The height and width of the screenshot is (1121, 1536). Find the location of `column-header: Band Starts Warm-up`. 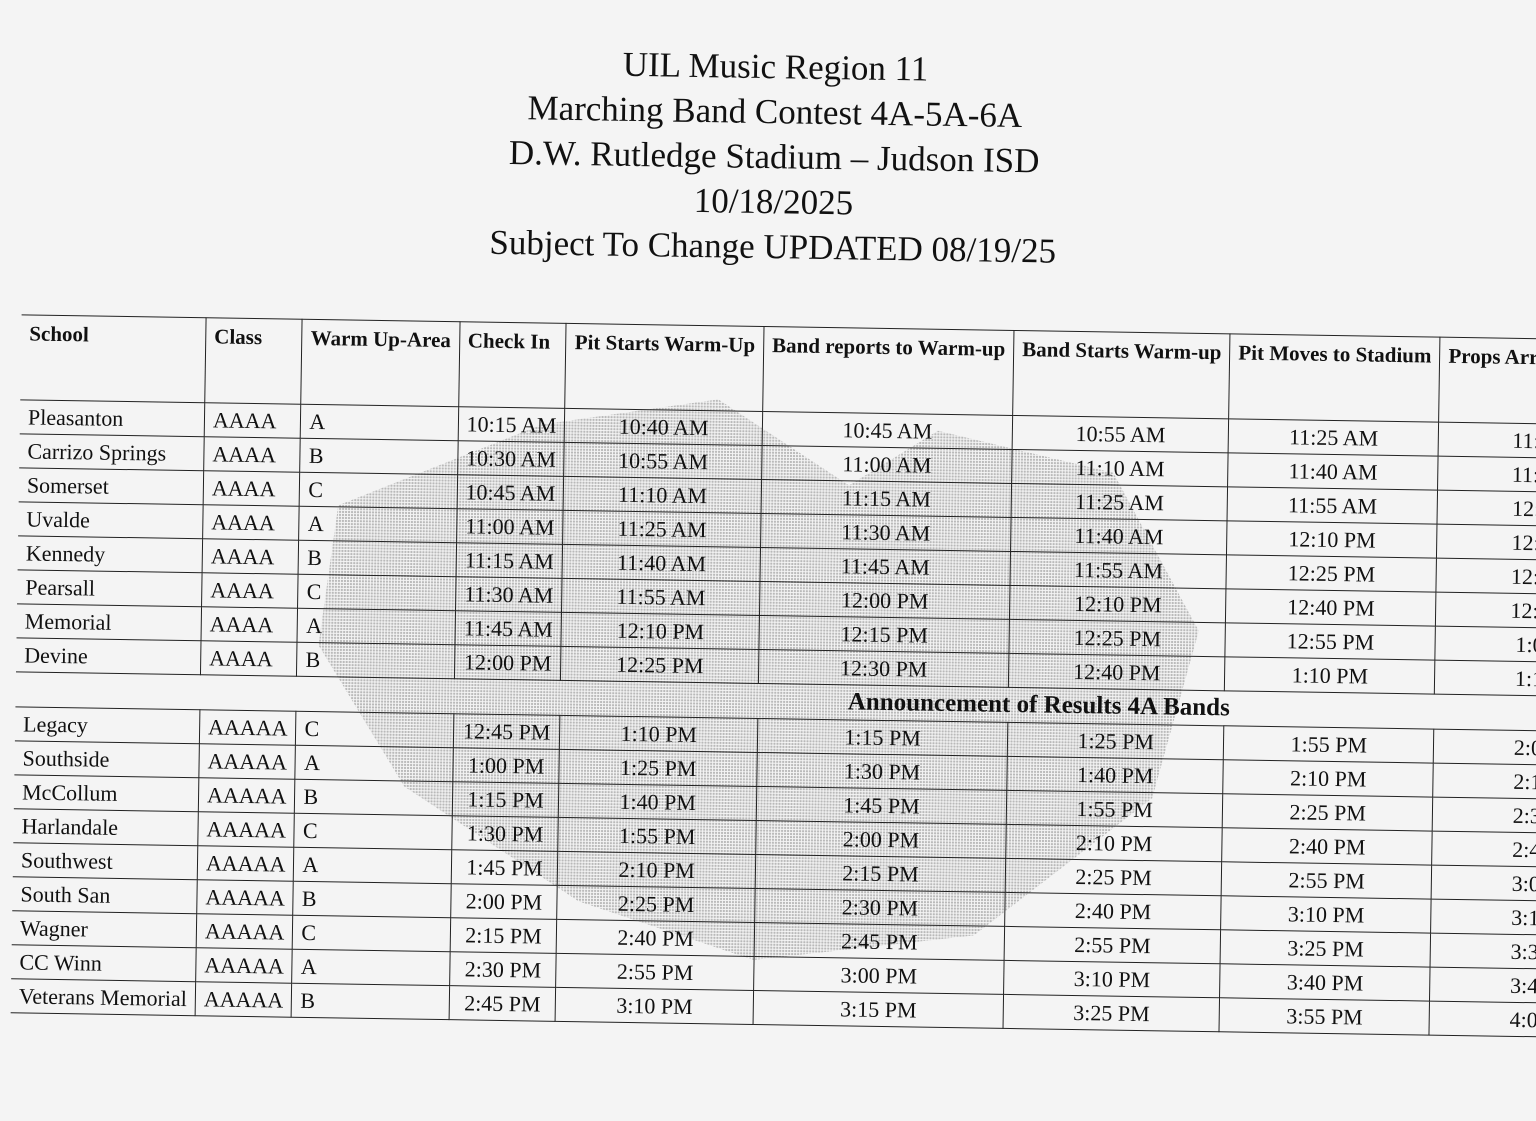

column-header: Band Starts Warm-up is located at coordinates (1121, 374).